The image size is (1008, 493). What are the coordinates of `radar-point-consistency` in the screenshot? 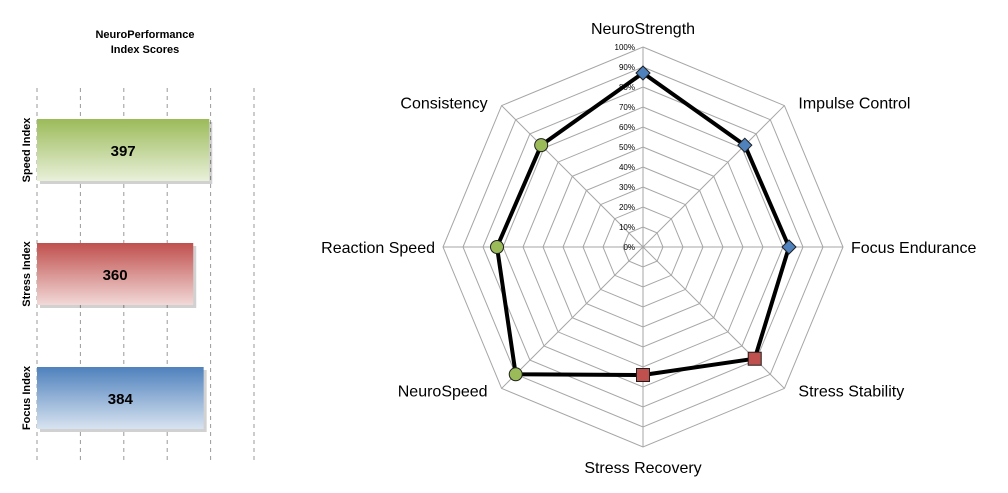 It's located at (541, 145).